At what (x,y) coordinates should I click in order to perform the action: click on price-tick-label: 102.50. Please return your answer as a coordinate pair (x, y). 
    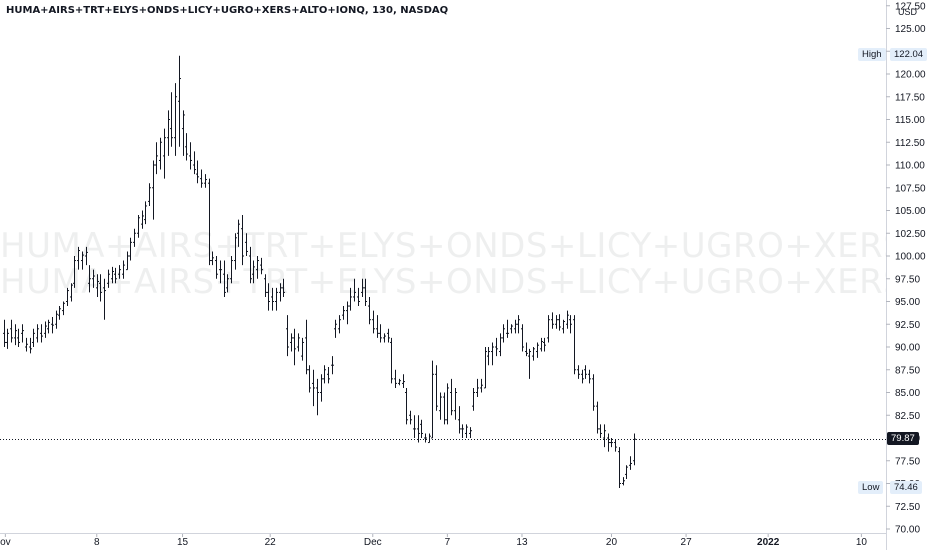
    Looking at the image, I should click on (910, 234).